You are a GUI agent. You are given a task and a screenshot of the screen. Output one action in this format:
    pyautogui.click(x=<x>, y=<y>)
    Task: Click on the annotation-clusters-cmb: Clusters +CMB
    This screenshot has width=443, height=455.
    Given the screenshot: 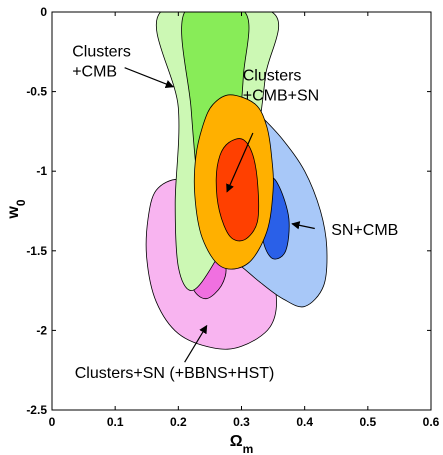 What is the action you would take?
    pyautogui.click(x=101, y=62)
    